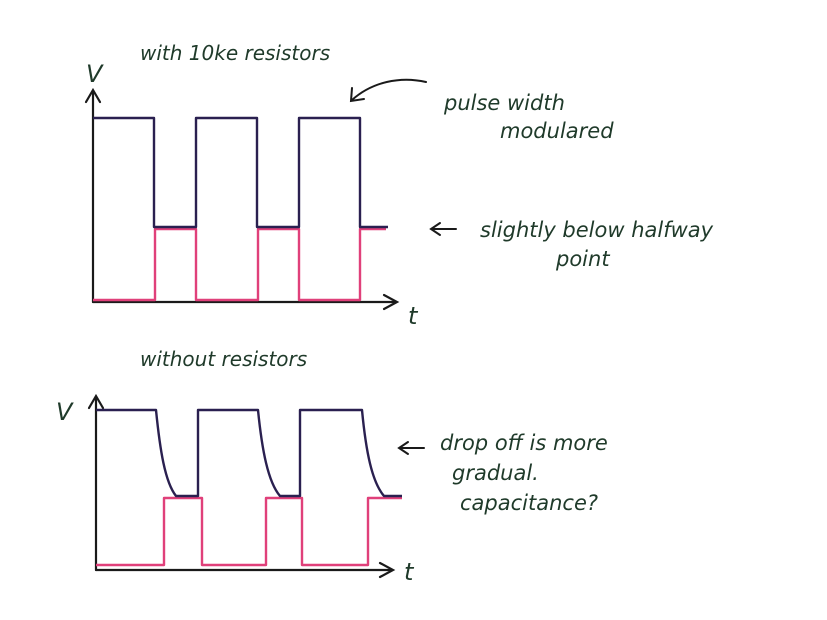  What do you see at coordinates (240, 172) in the screenshot?
I see `top-navy-trace` at bounding box center [240, 172].